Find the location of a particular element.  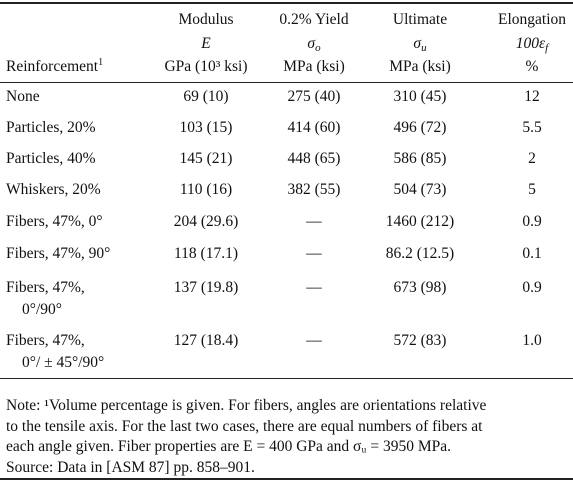

cell: 1460 (212) is located at coordinates (420, 221).